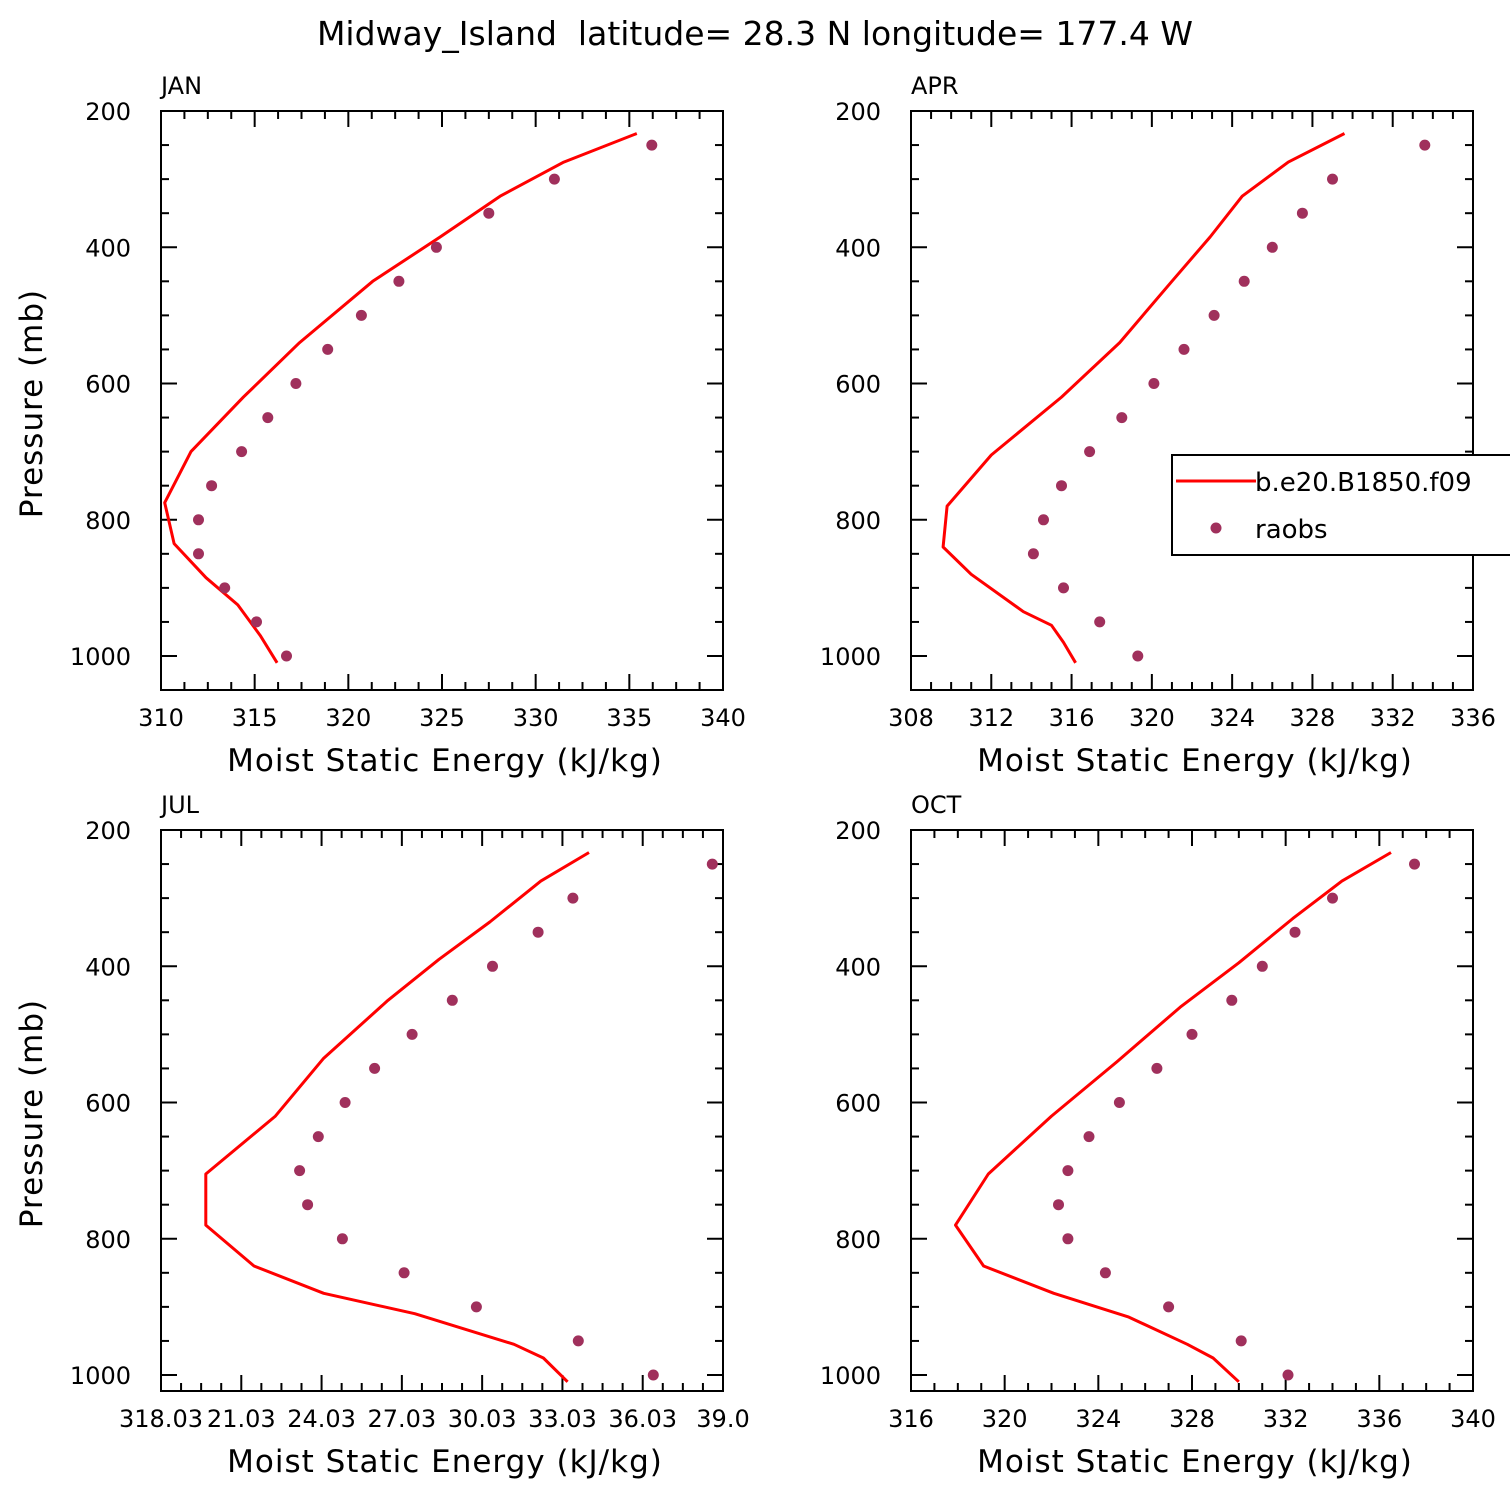  Describe the element at coordinates (442, 718) in the screenshot. I see `x-tick-label: 325` at that location.